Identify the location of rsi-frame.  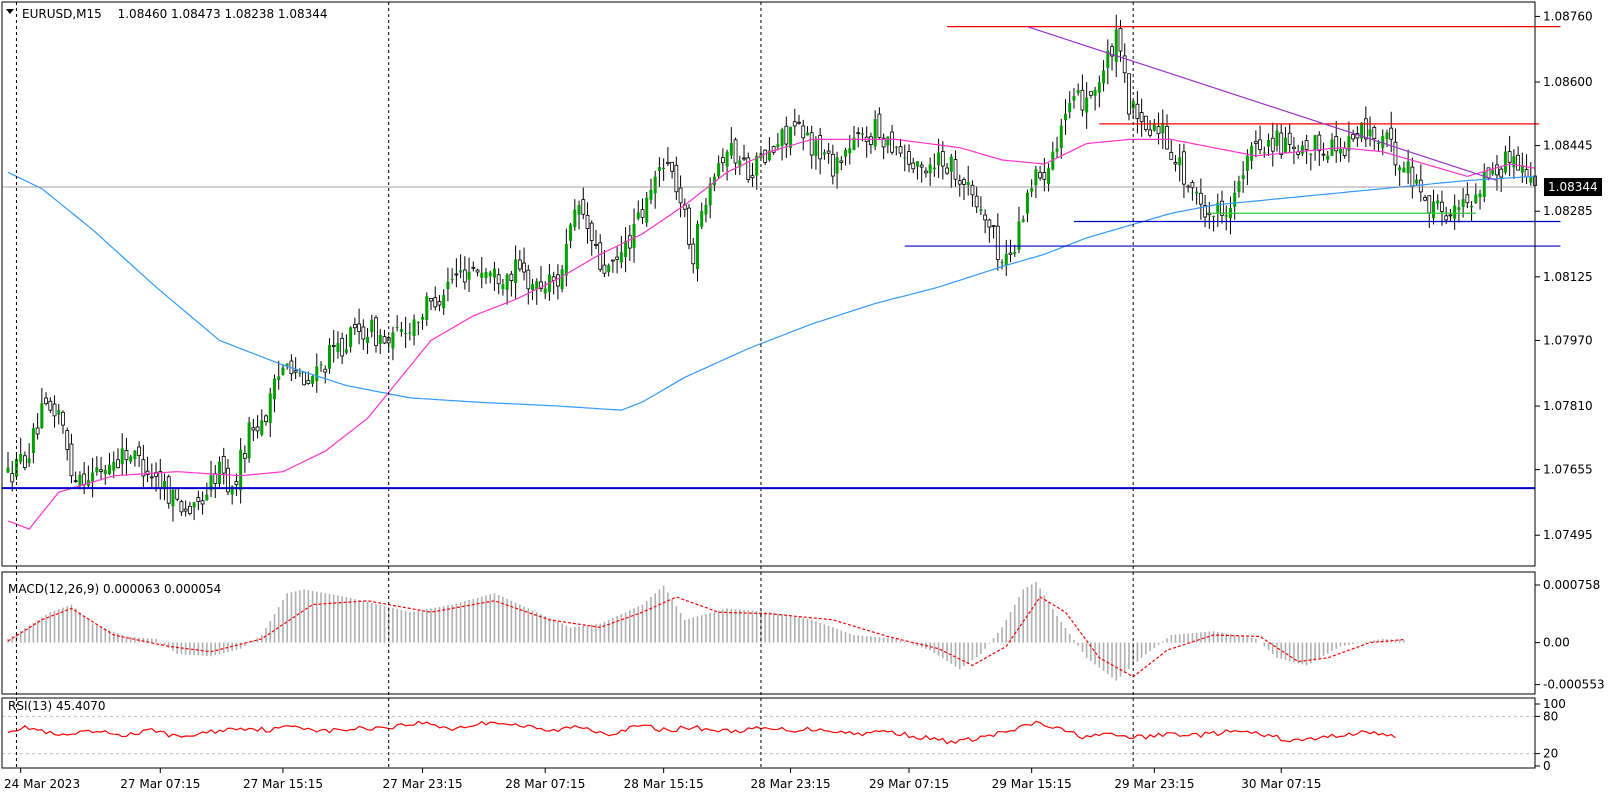
(768, 733).